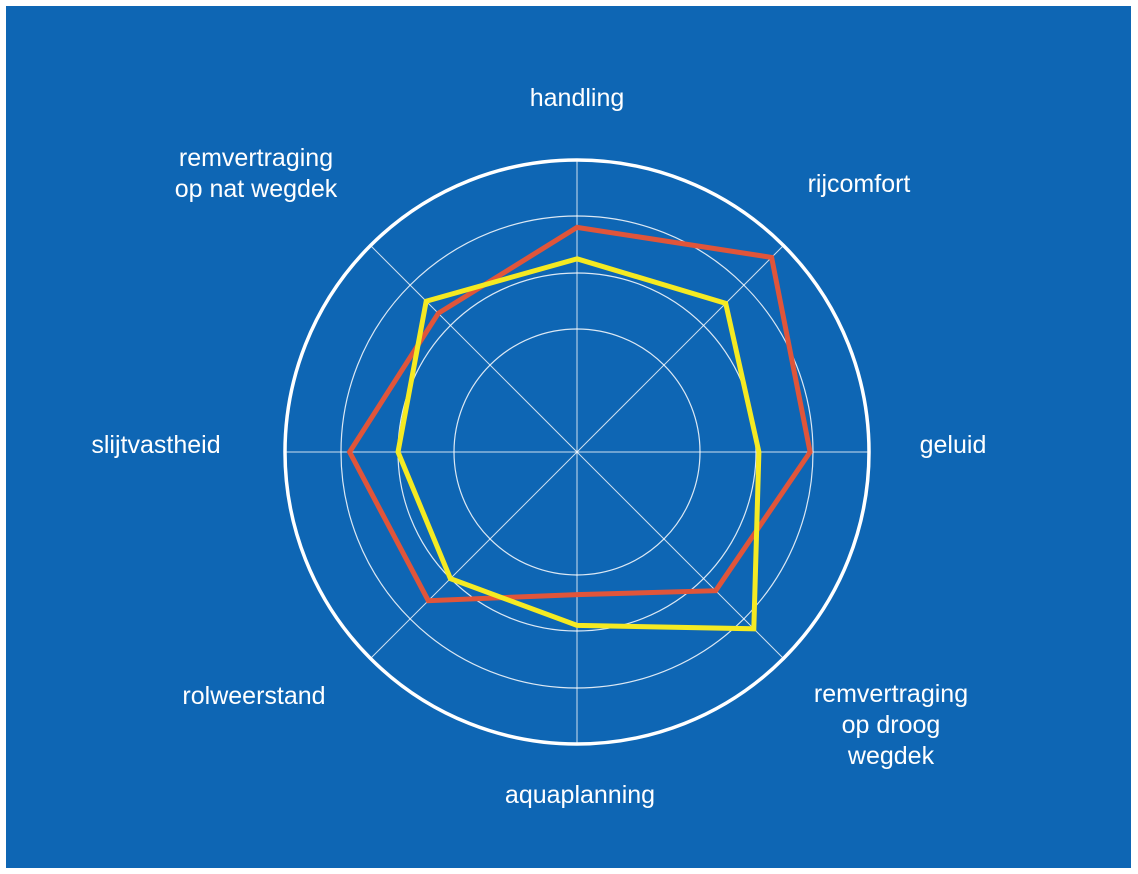  I want to click on axis-label-line: handling, so click(577, 98).